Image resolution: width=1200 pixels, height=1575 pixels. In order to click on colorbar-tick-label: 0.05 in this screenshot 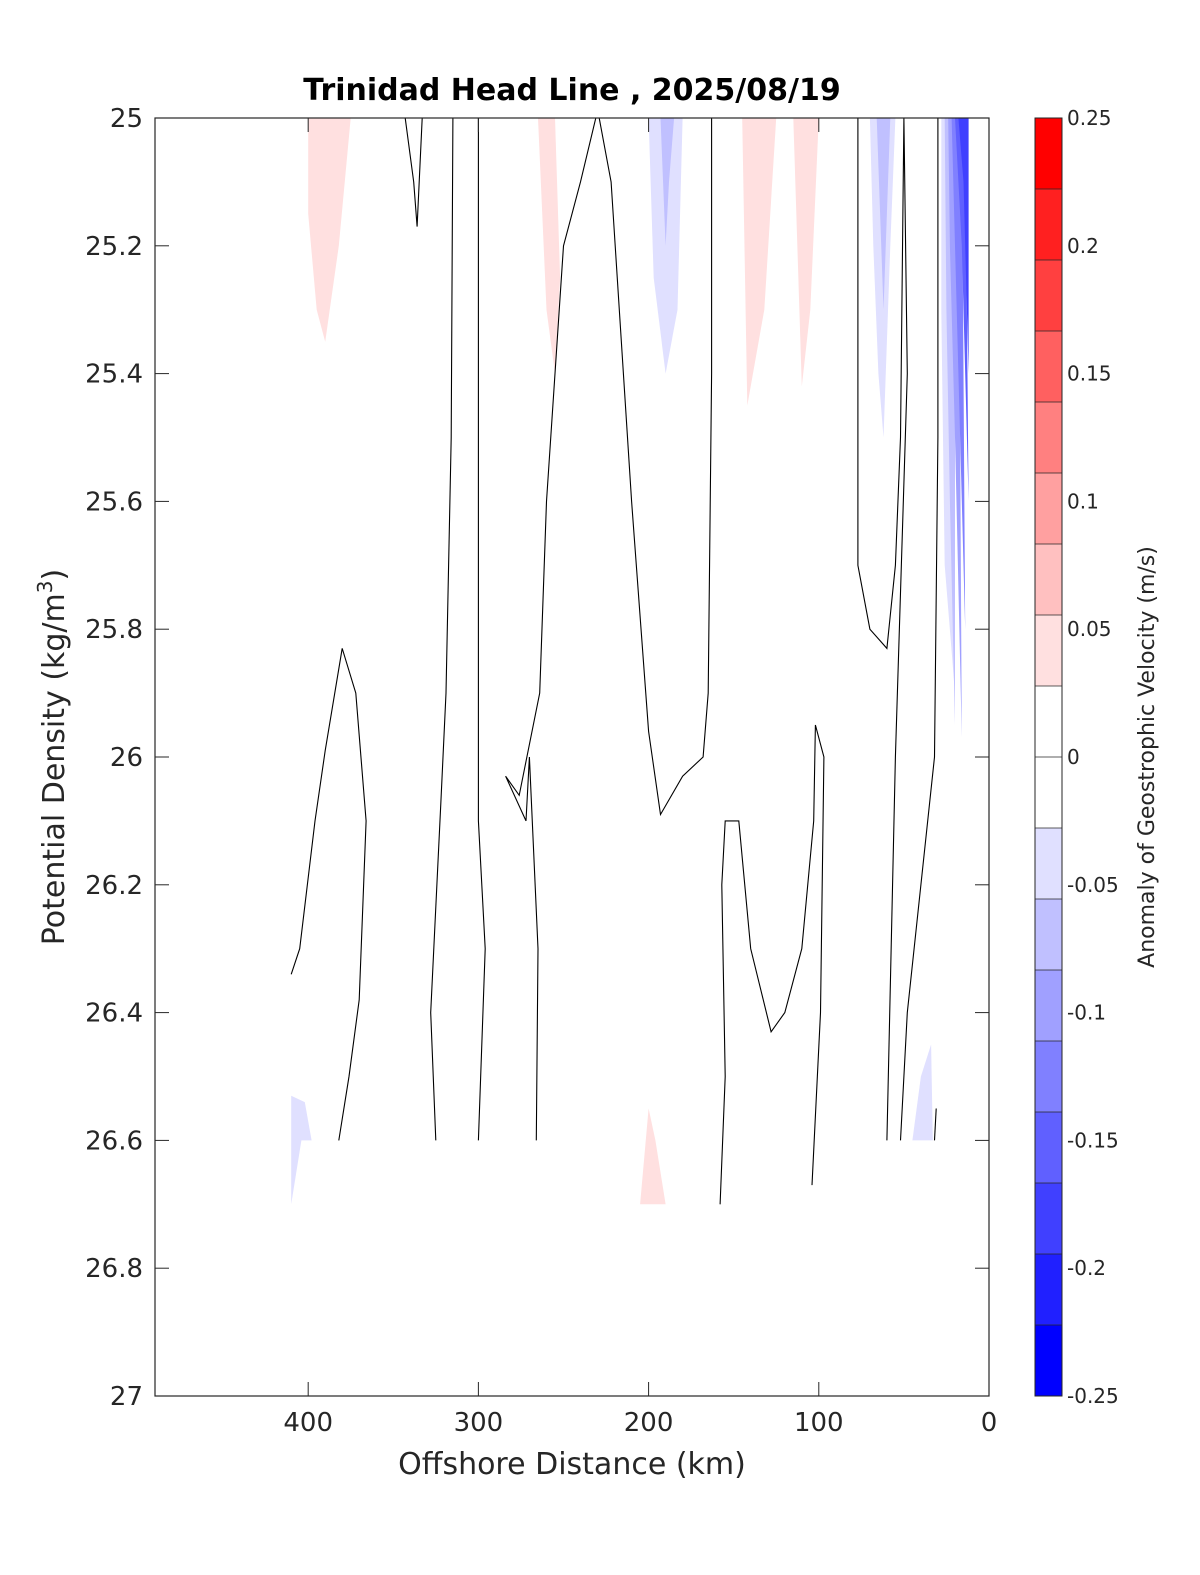, I will do `click(1089, 629)`.